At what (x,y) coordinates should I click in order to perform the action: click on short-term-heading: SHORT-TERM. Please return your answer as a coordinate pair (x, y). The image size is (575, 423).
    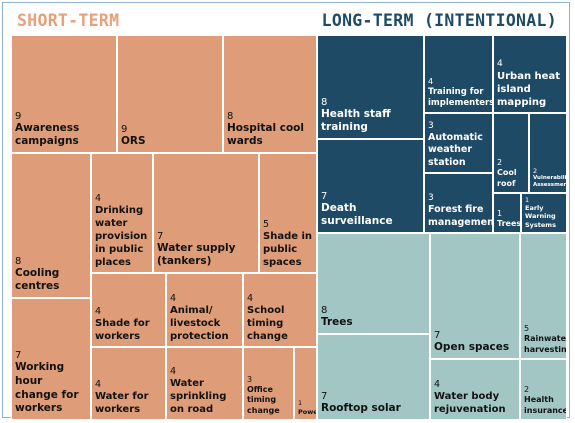
    Looking at the image, I should click on (68, 20).